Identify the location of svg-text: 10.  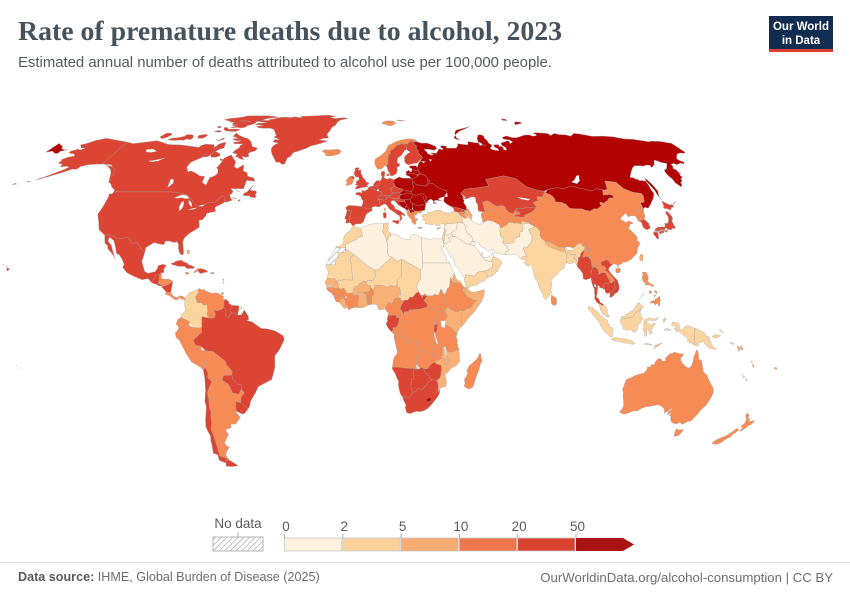
(460, 526).